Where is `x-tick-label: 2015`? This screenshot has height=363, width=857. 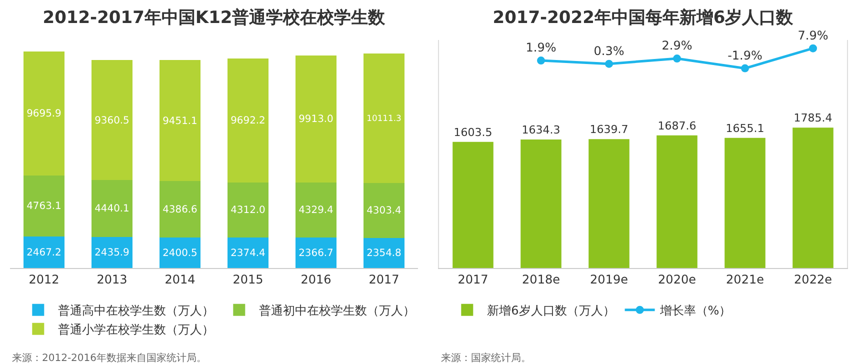
x-tick-label: 2015 is located at coordinates (248, 279).